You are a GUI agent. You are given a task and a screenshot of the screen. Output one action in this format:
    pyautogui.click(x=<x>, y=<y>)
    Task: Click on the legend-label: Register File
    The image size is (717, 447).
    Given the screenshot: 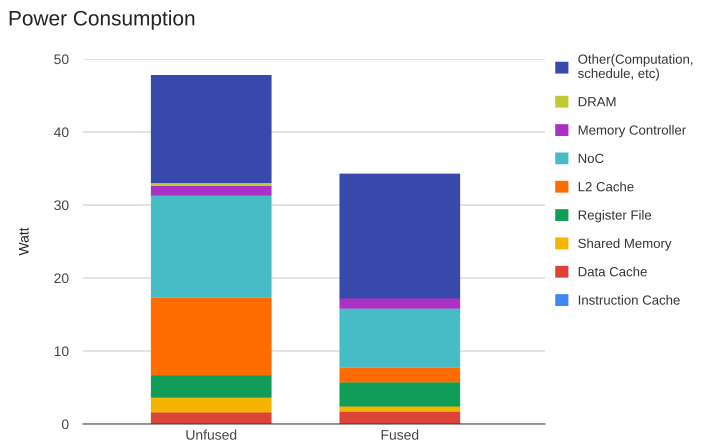 What is the action you would take?
    pyautogui.click(x=615, y=216)
    